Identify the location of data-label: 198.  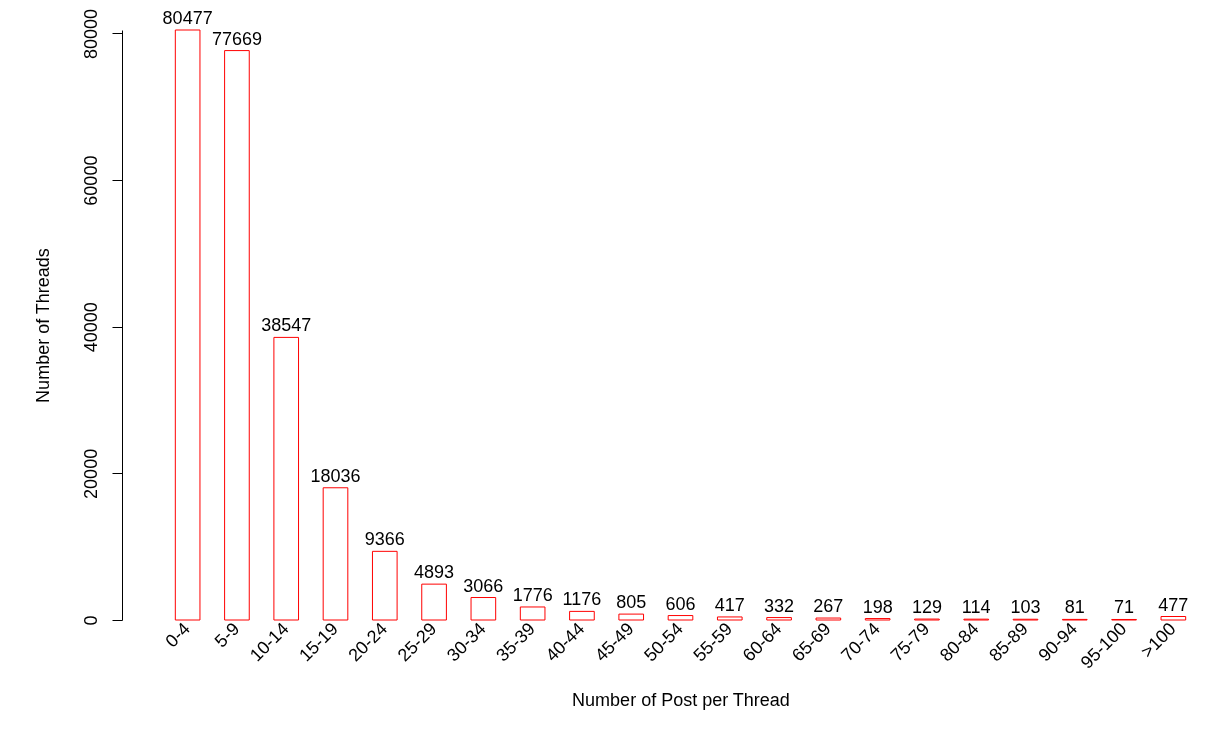
(877, 606).